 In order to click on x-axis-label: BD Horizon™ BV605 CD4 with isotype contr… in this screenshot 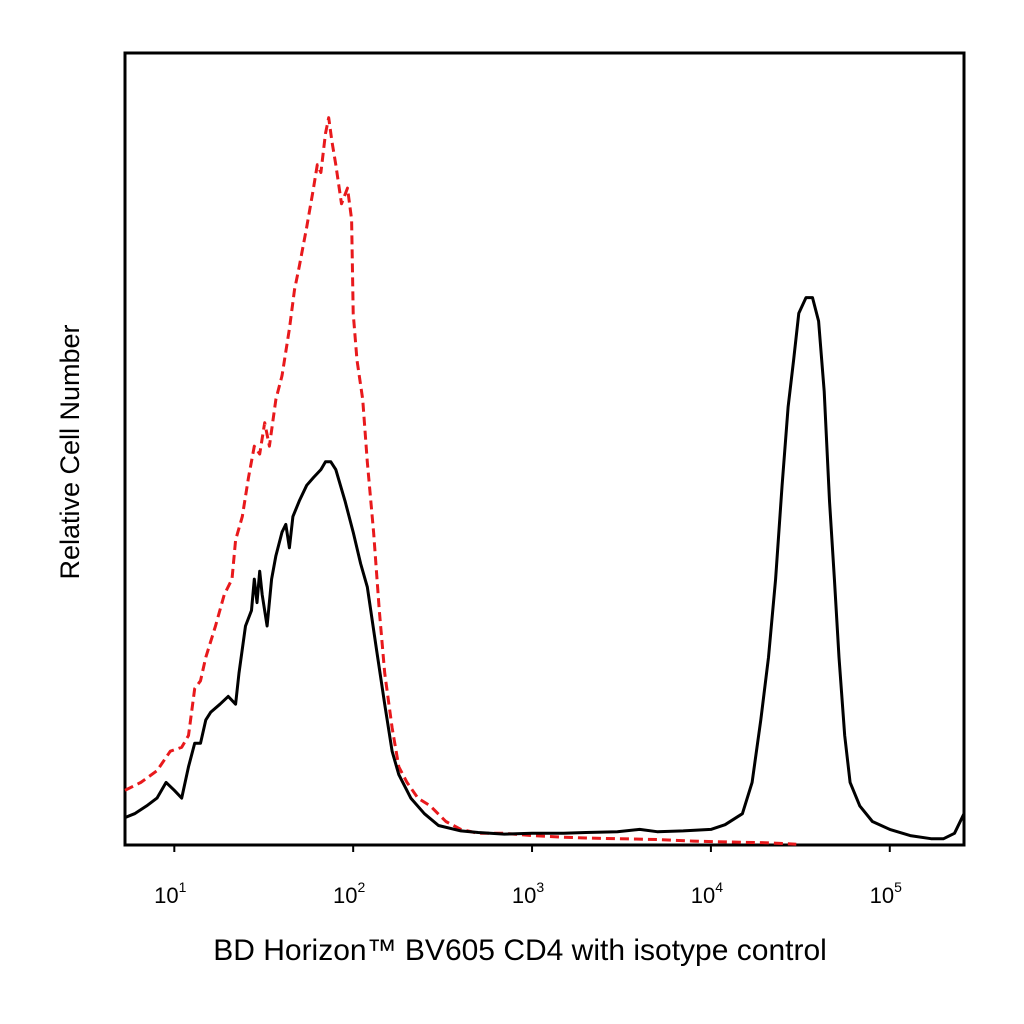, I will do `click(520, 950)`.